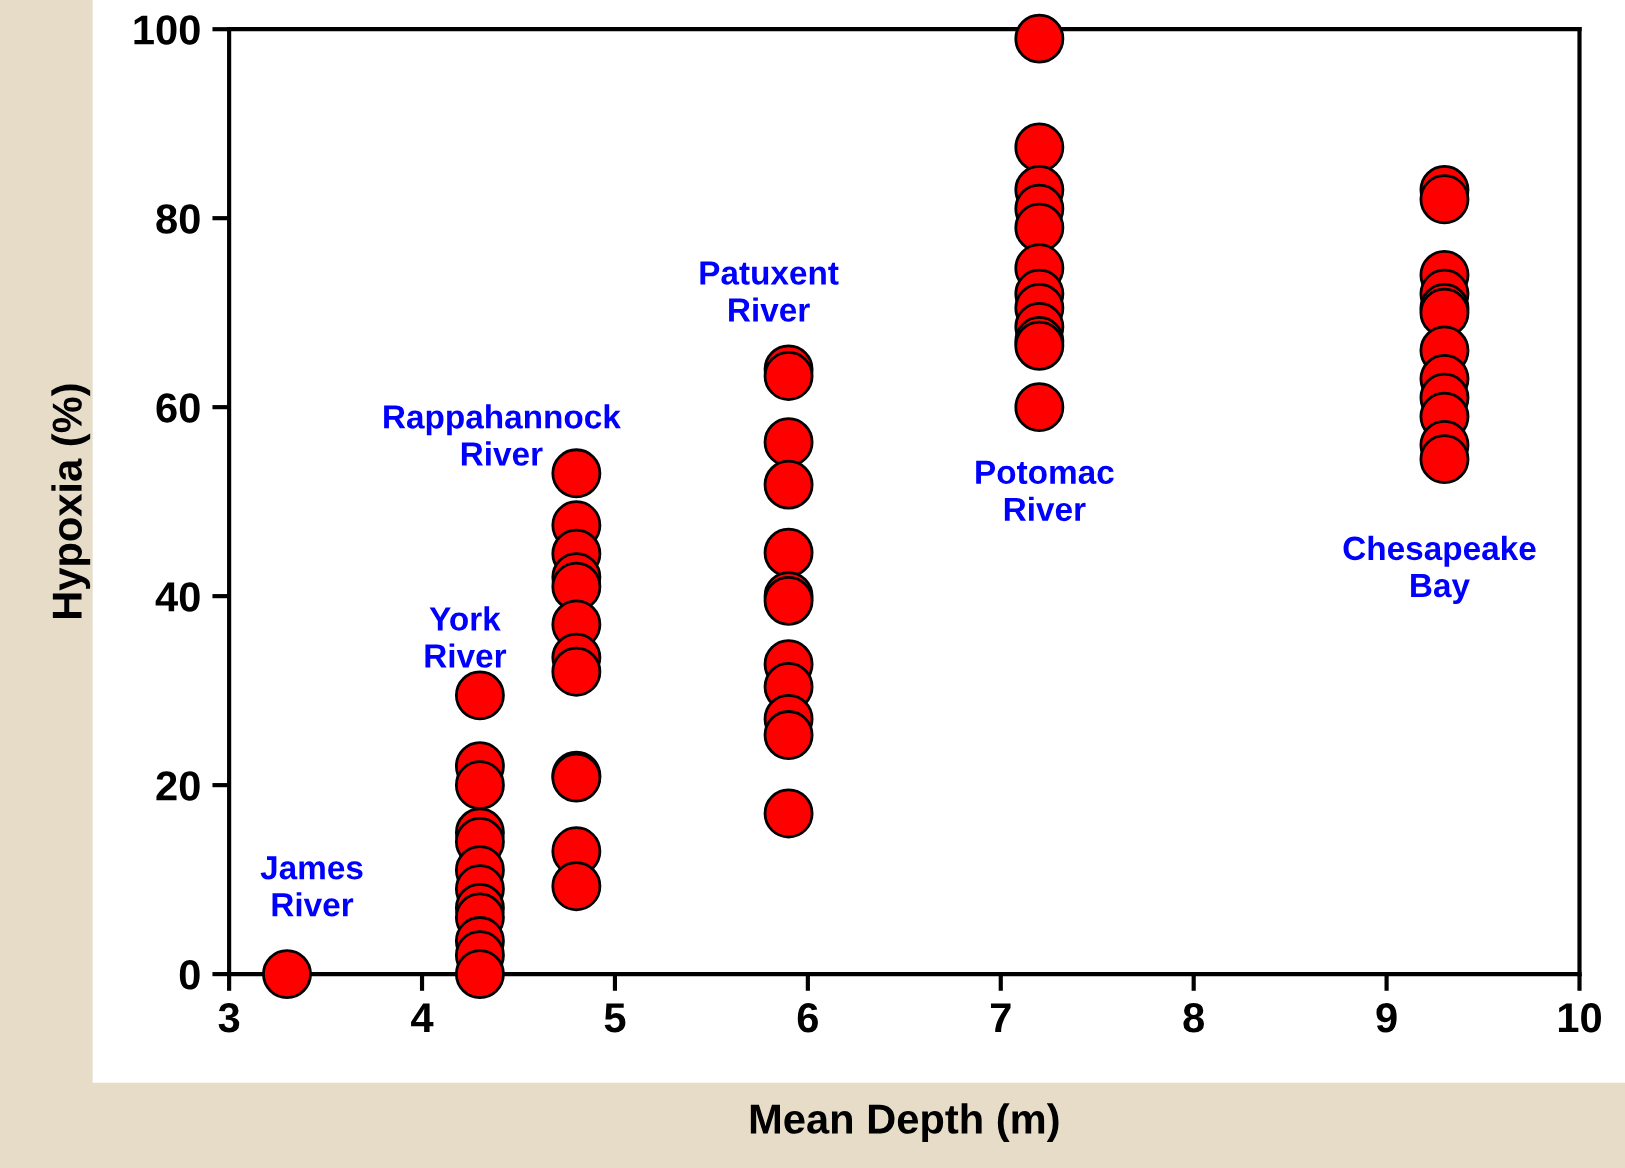  I want to click on y-tick-label: 40, so click(177, 597).